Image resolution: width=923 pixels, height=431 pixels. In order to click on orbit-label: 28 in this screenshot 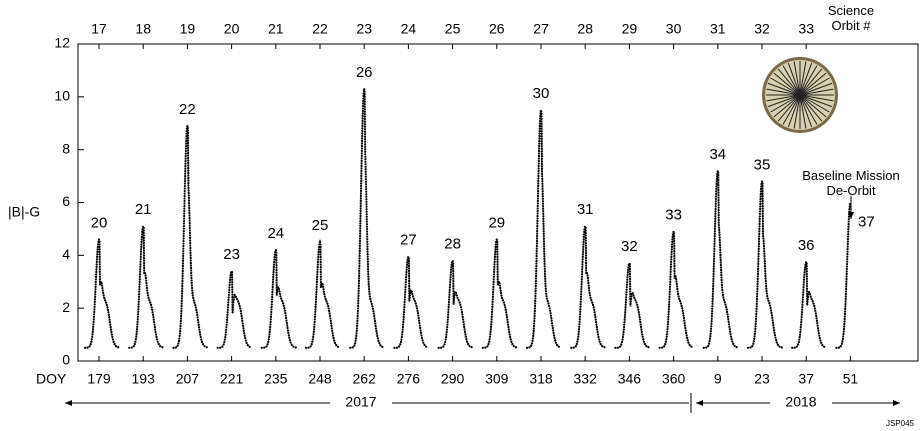, I will do `click(452, 244)`.